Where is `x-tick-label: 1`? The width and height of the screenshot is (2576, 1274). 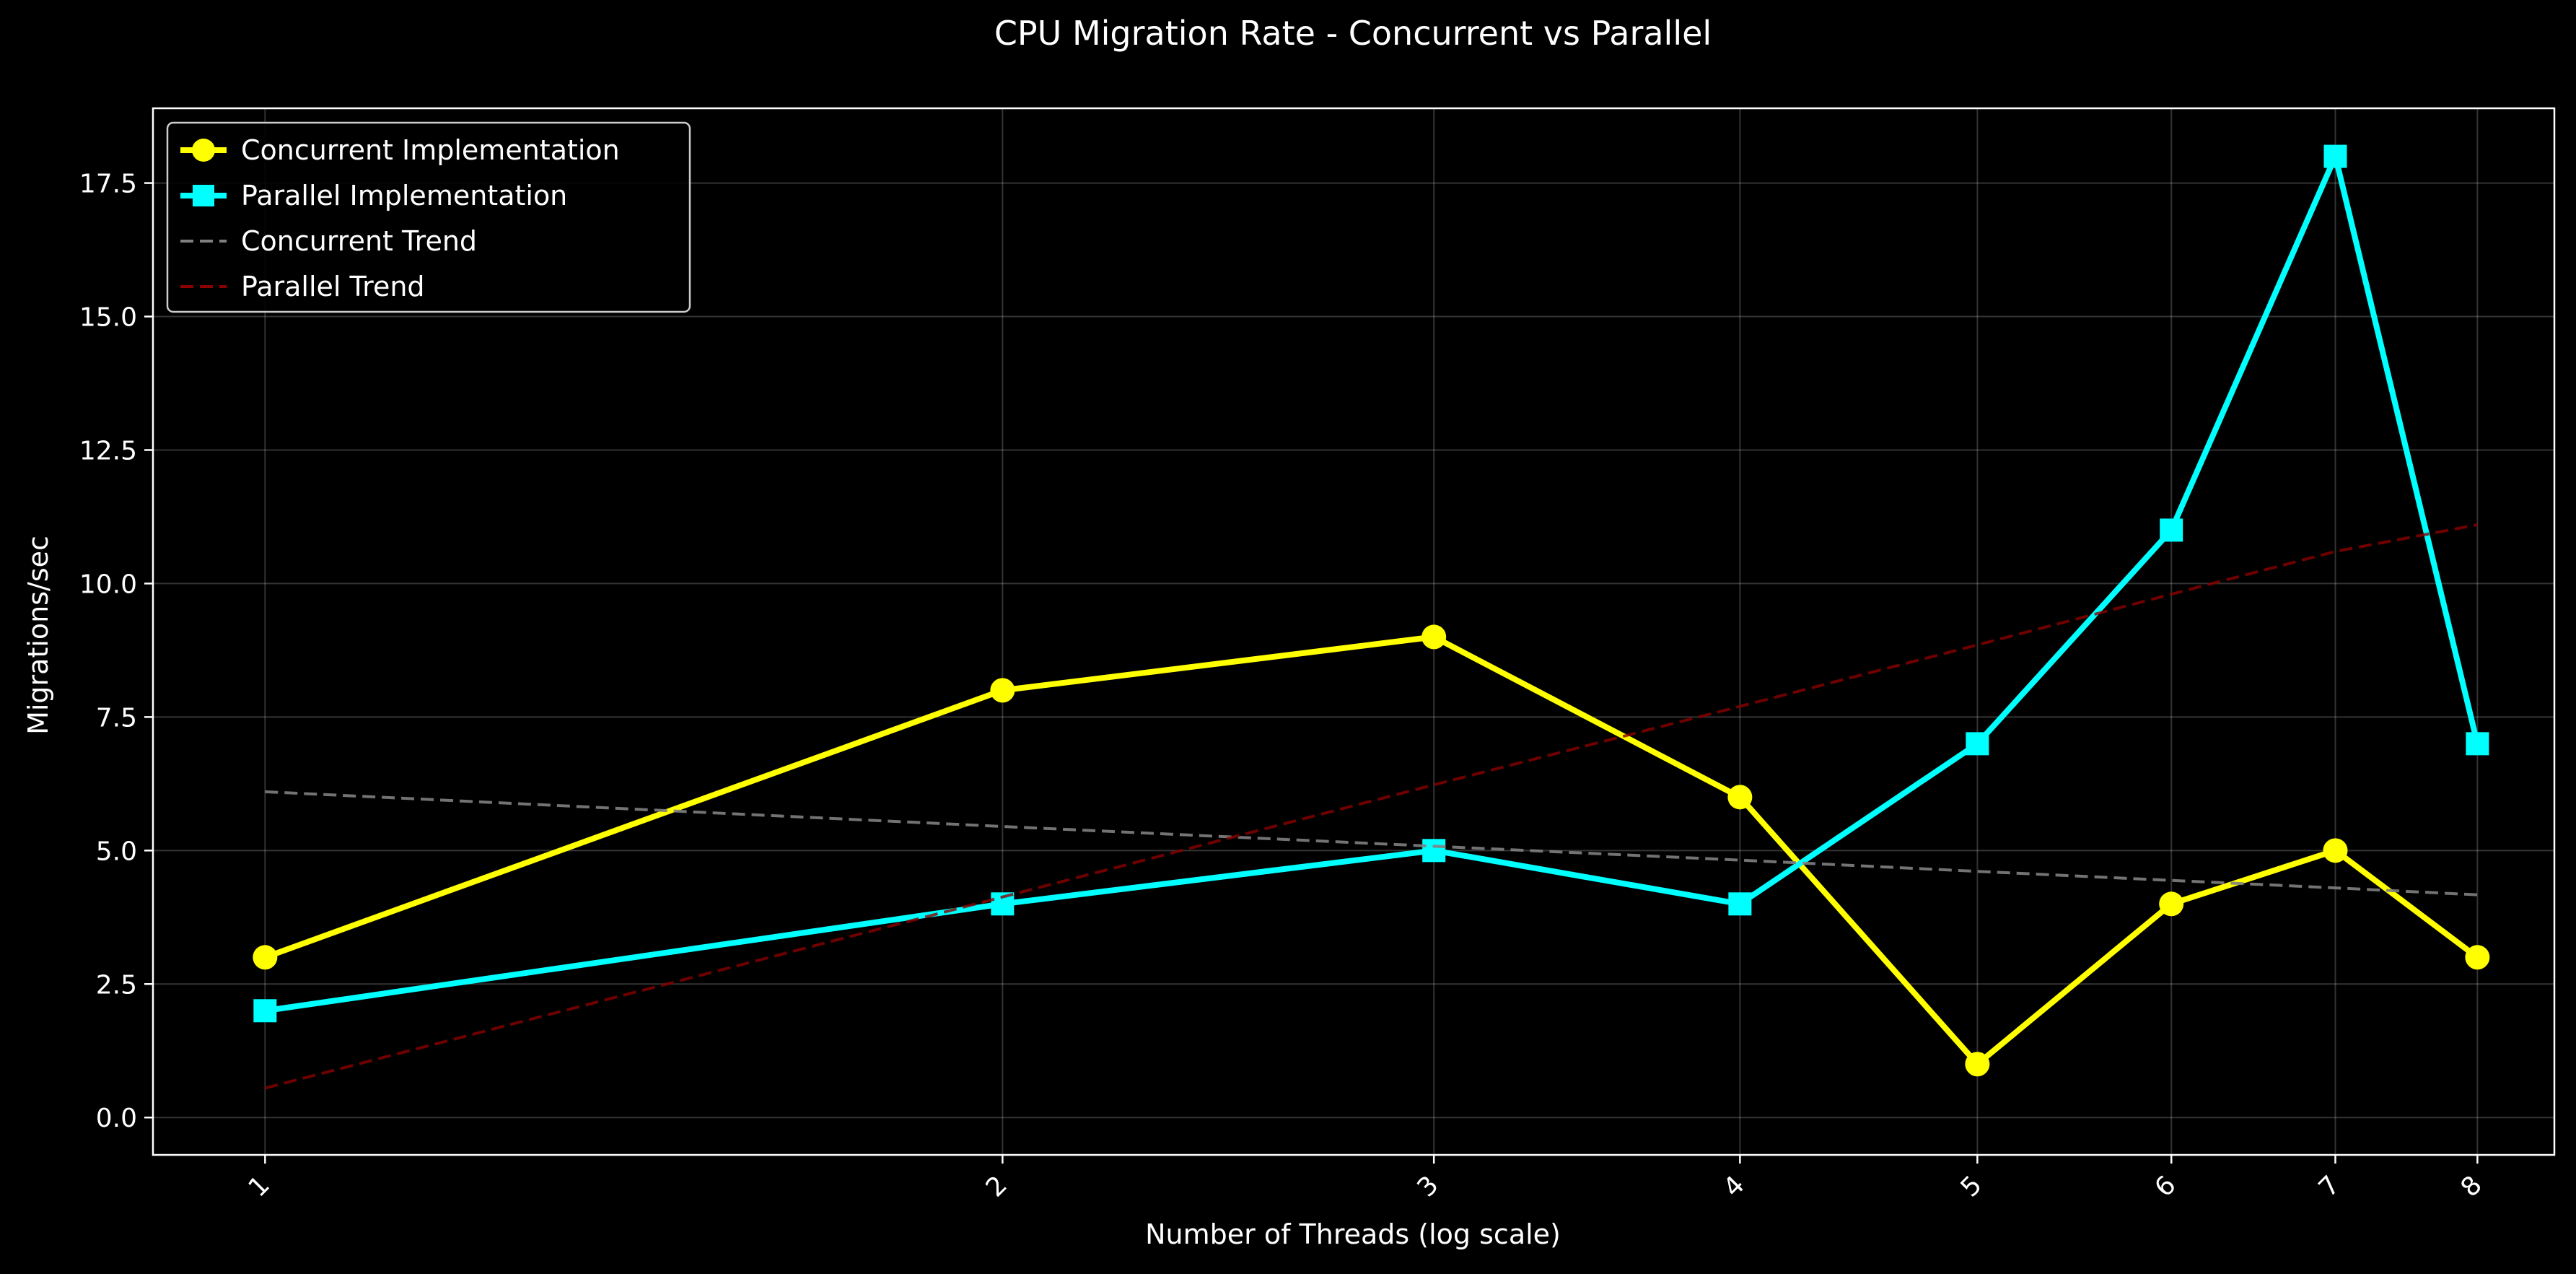
x-tick-label: 1 is located at coordinates (259, 1186).